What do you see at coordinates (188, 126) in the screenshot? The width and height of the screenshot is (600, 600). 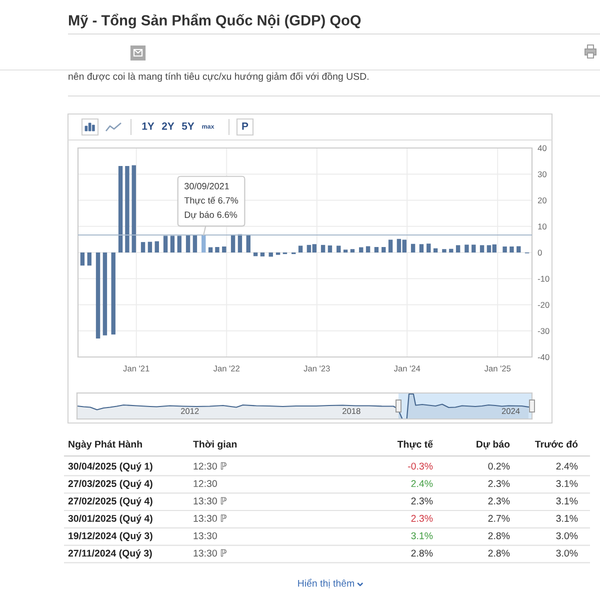 I see `text: 5Y` at bounding box center [188, 126].